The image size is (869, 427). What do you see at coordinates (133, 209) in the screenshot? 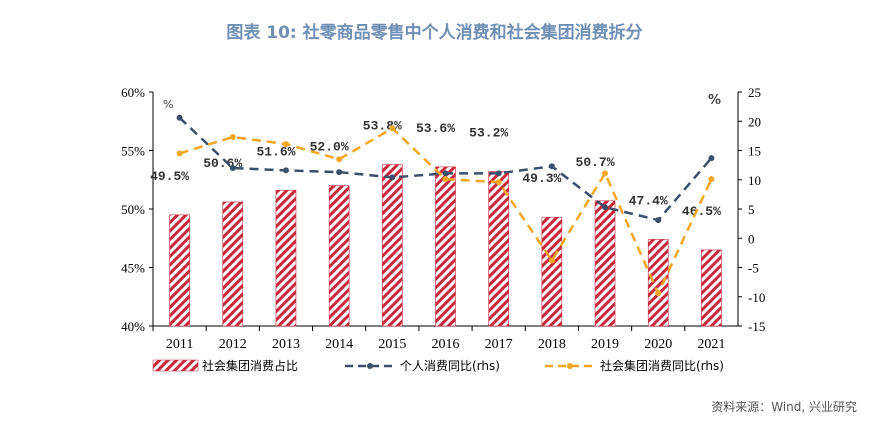
I see `left-tick-label: 50%` at bounding box center [133, 209].